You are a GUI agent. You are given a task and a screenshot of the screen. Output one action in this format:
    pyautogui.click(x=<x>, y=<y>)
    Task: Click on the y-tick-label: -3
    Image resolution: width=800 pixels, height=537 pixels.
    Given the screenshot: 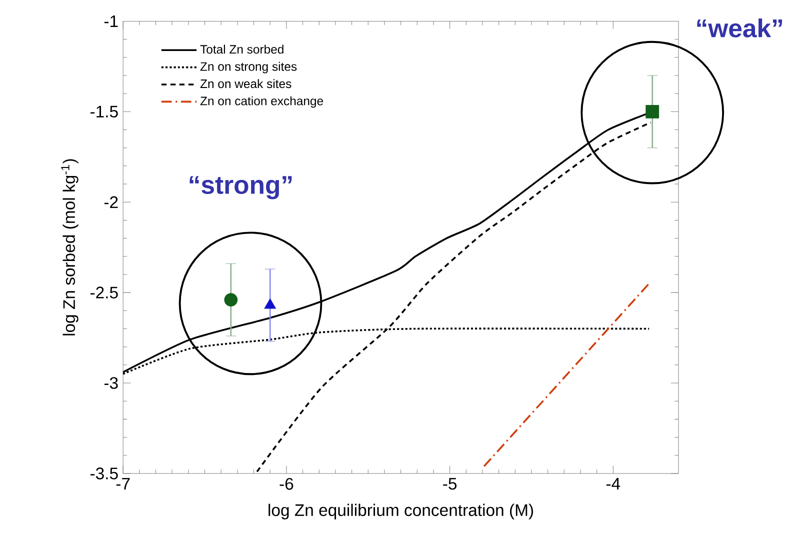 What is the action you would take?
    pyautogui.click(x=111, y=383)
    